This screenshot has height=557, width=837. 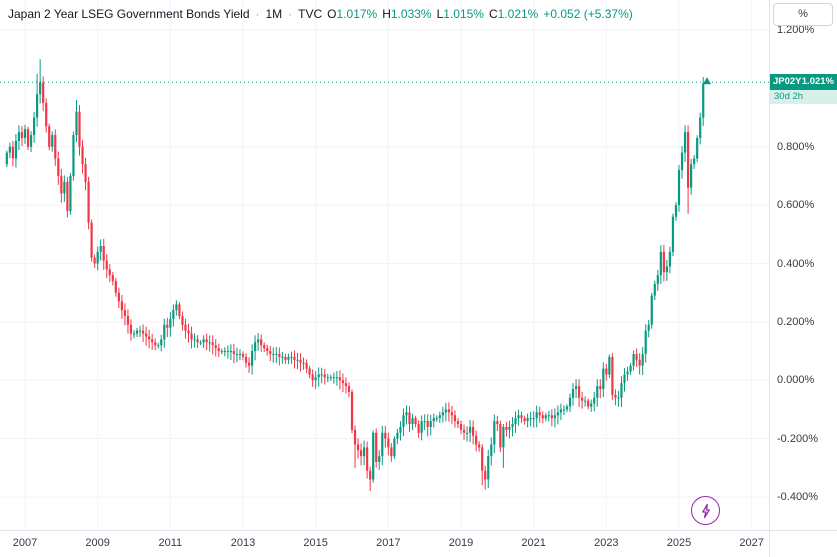 I want to click on ohlc-close: C1.021%, so click(x=513, y=14).